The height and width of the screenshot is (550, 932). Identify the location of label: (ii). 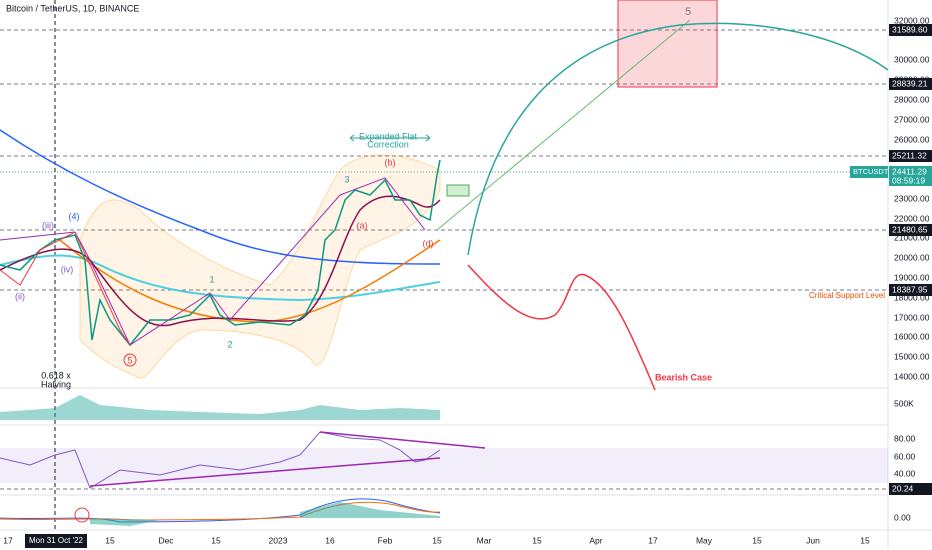
(20, 296).